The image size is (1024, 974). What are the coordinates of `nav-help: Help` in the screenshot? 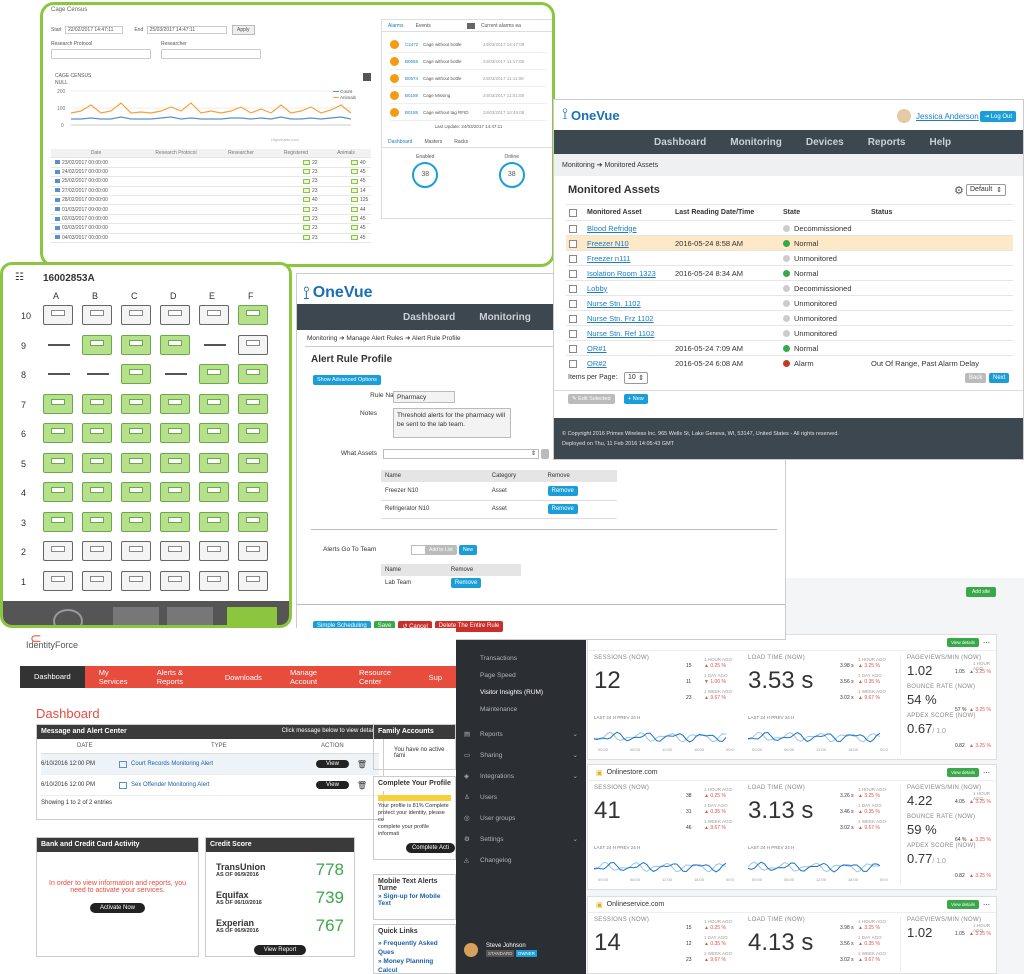 It's located at (940, 142).